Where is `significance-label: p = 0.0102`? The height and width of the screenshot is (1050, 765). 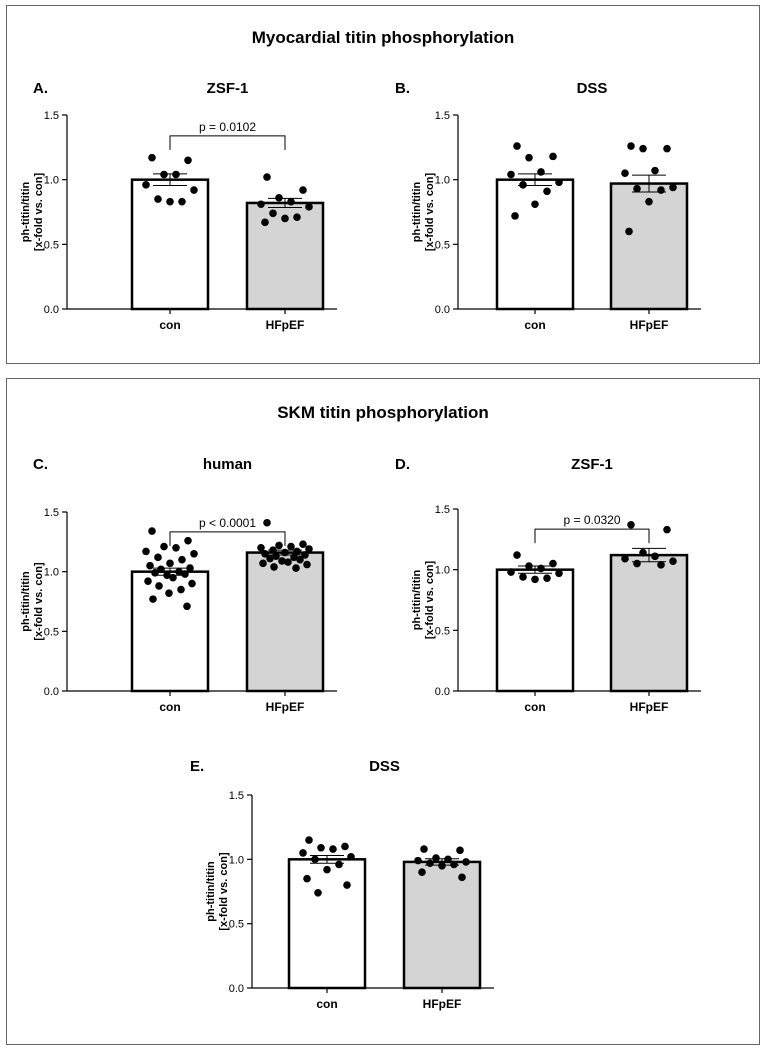
significance-label: p = 0.0102 is located at coordinates (227, 127).